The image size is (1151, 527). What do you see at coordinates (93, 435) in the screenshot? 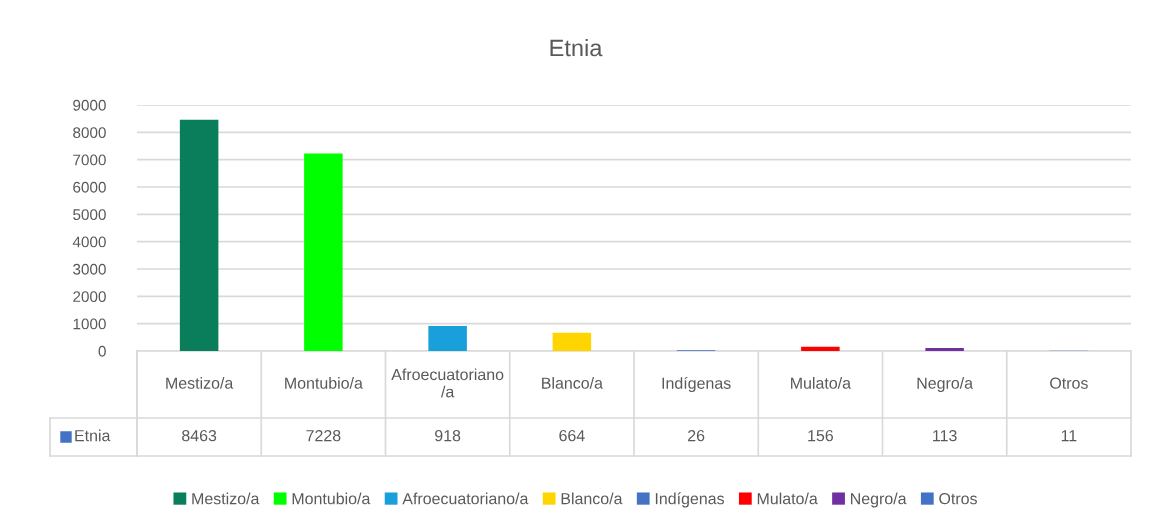
I see `legend-label: Etnia` at bounding box center [93, 435].